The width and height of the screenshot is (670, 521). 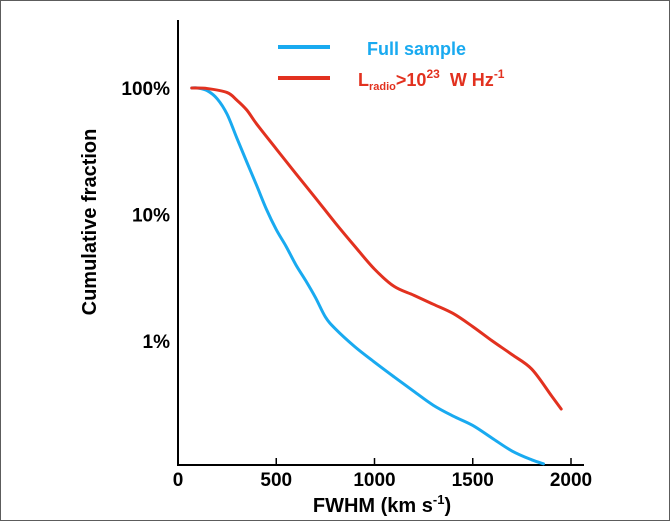 I want to click on x-tick-label: 0, so click(x=178, y=480).